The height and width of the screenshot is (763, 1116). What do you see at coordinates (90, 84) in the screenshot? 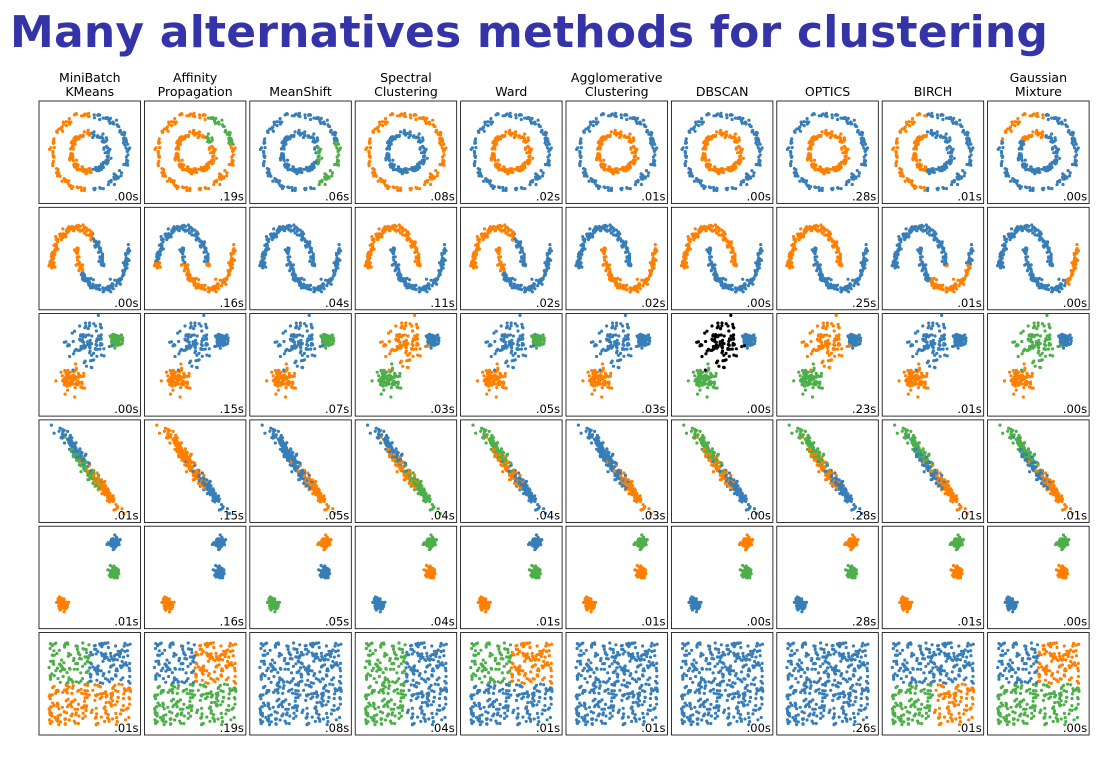
I see `algorithm-title: MiniBatch KMeans` at bounding box center [90, 84].